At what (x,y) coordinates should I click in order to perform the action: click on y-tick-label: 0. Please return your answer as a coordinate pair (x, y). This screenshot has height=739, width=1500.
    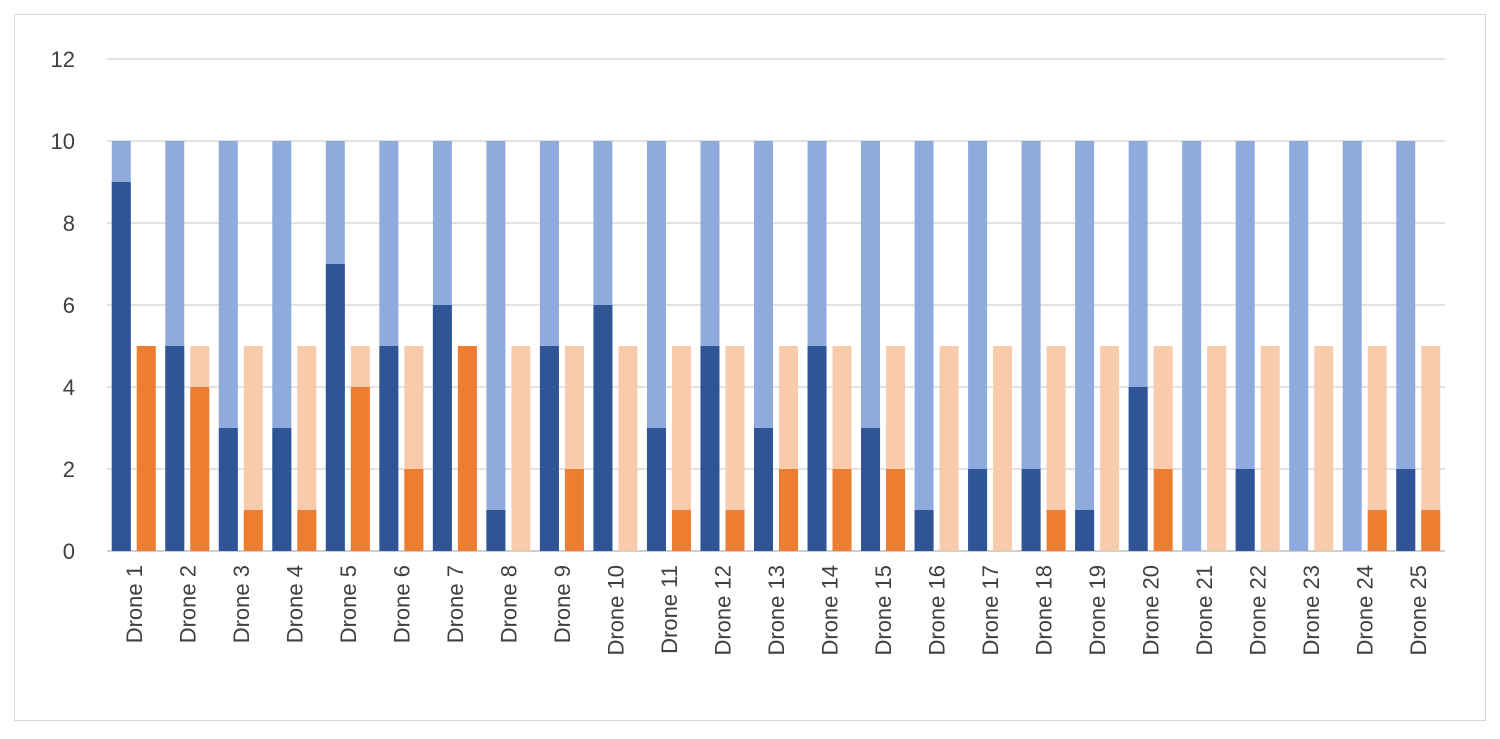
    Looking at the image, I should click on (69, 551).